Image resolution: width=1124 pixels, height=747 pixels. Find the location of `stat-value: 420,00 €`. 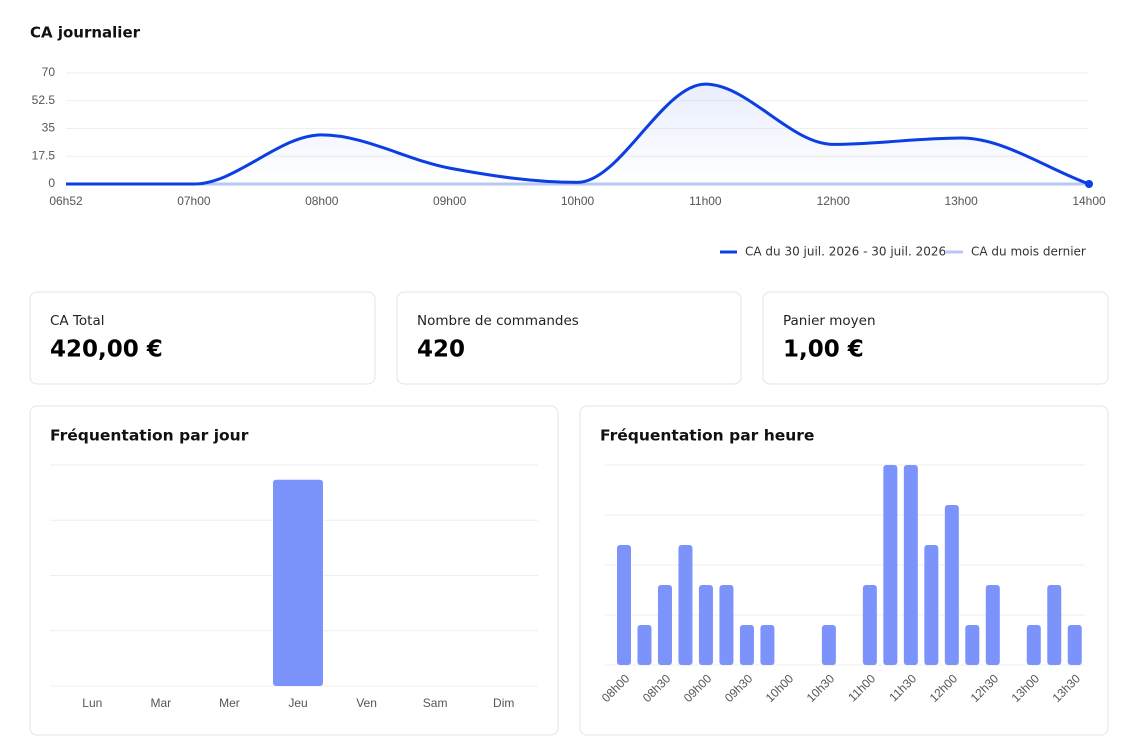

stat-value: 420,00 € is located at coordinates (106, 350).